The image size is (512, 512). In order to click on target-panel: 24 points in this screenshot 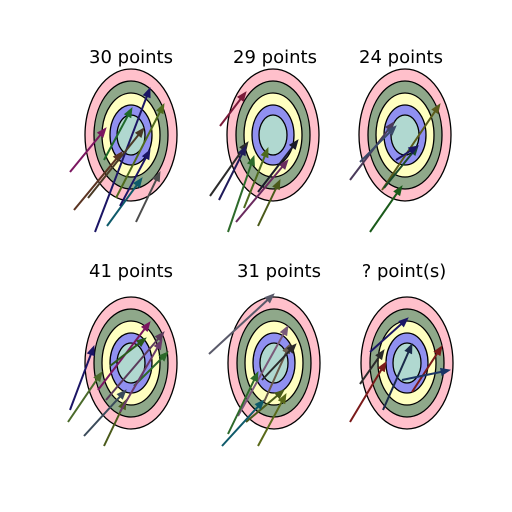, I will do `click(400, 139)`.